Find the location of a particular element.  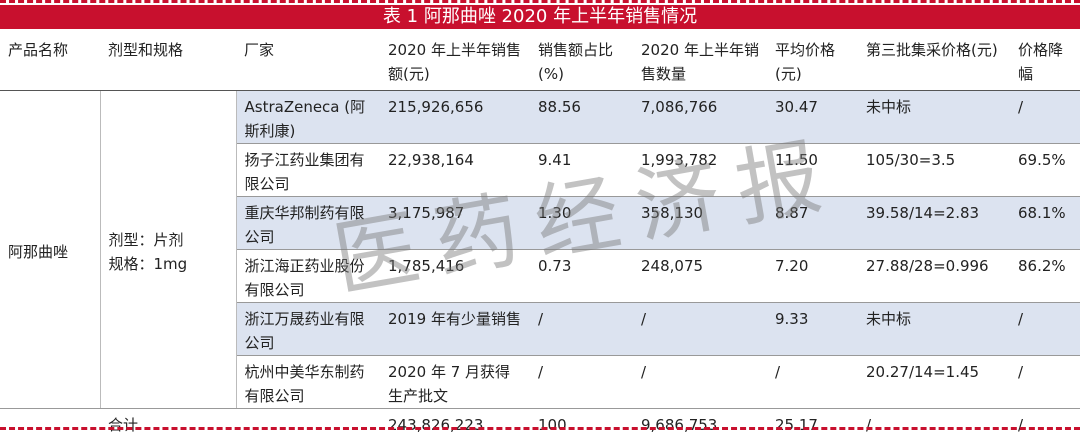

table-cell: 2020 年 7 月获得生产批文 is located at coordinates (455, 382).